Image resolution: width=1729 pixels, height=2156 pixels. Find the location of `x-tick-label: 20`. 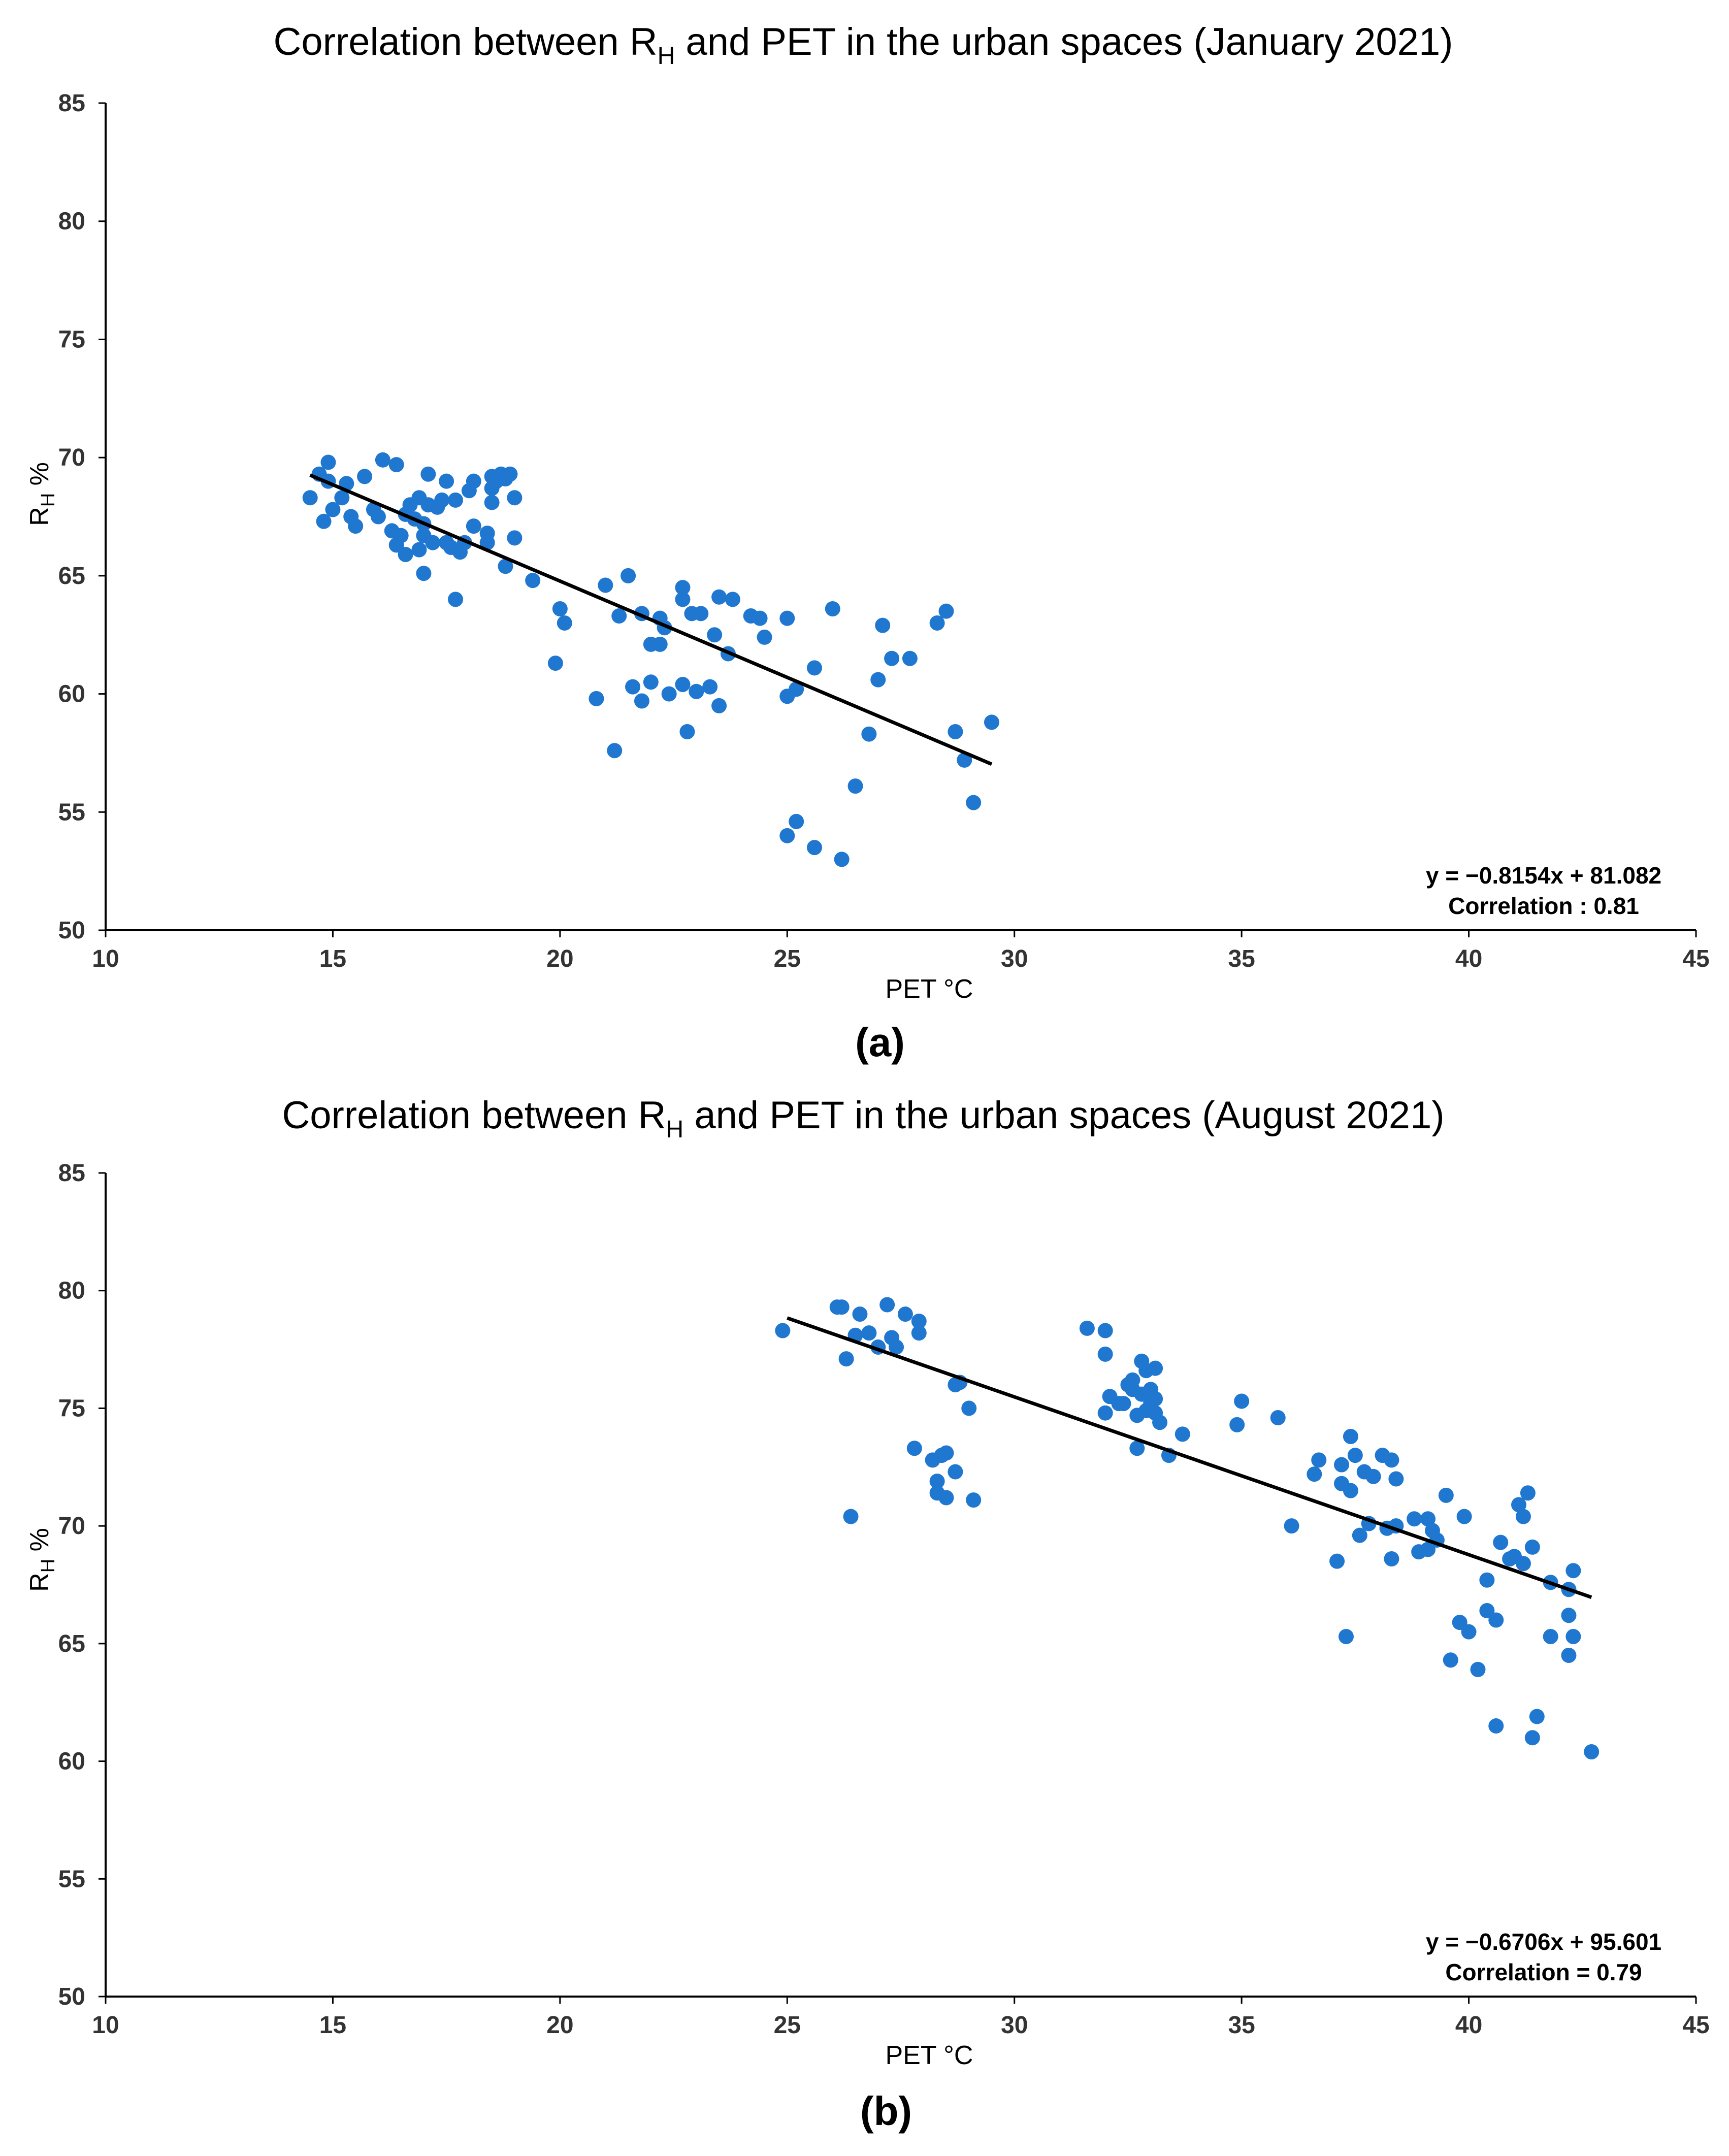

x-tick-label: 20 is located at coordinates (559, 959).